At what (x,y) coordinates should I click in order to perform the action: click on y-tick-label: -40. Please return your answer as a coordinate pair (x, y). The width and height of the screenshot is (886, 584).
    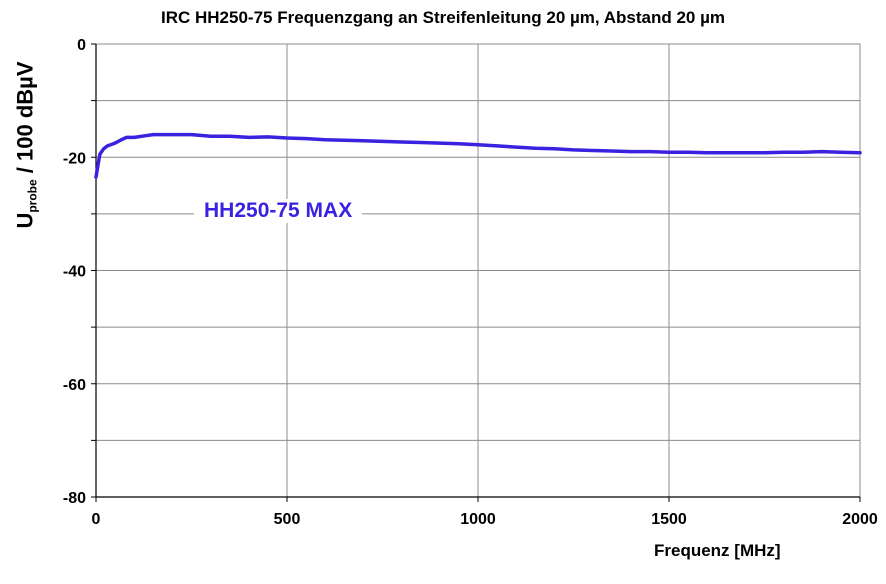
    Looking at the image, I should click on (74, 272).